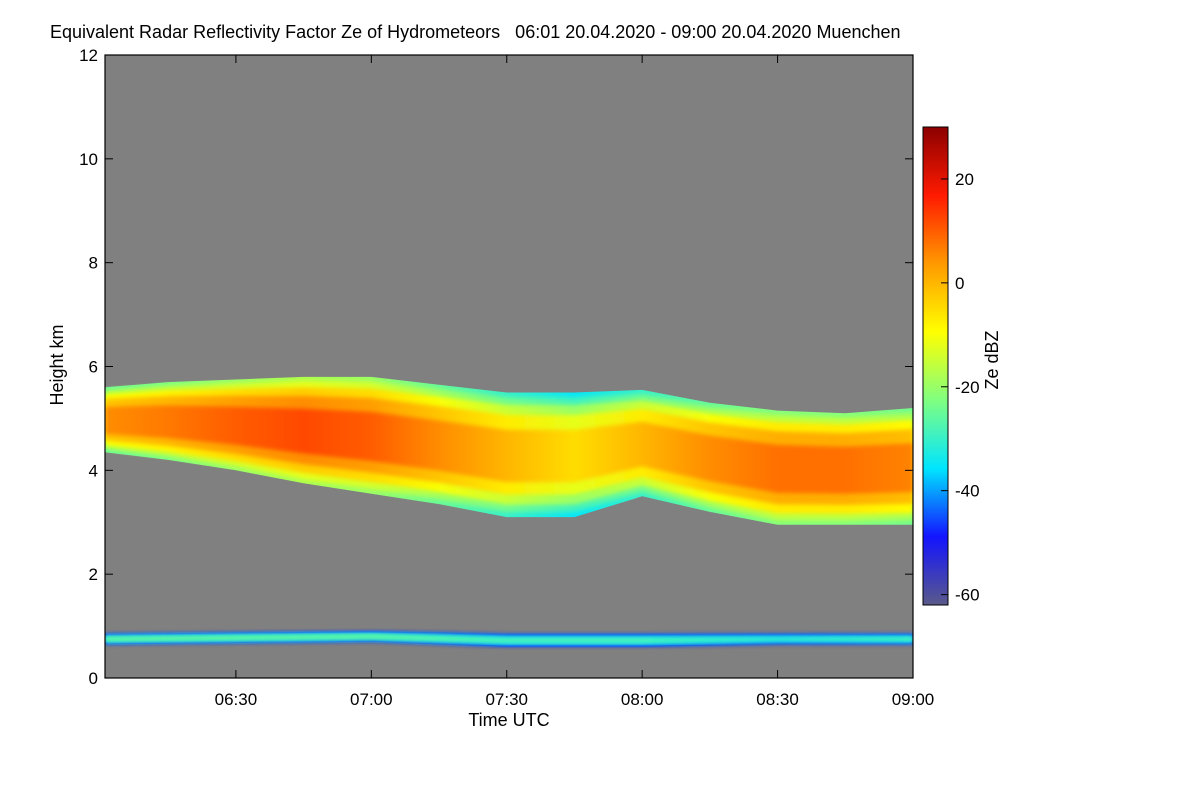  What do you see at coordinates (57, 364) in the screenshot?
I see `y-axis-title: Height km` at bounding box center [57, 364].